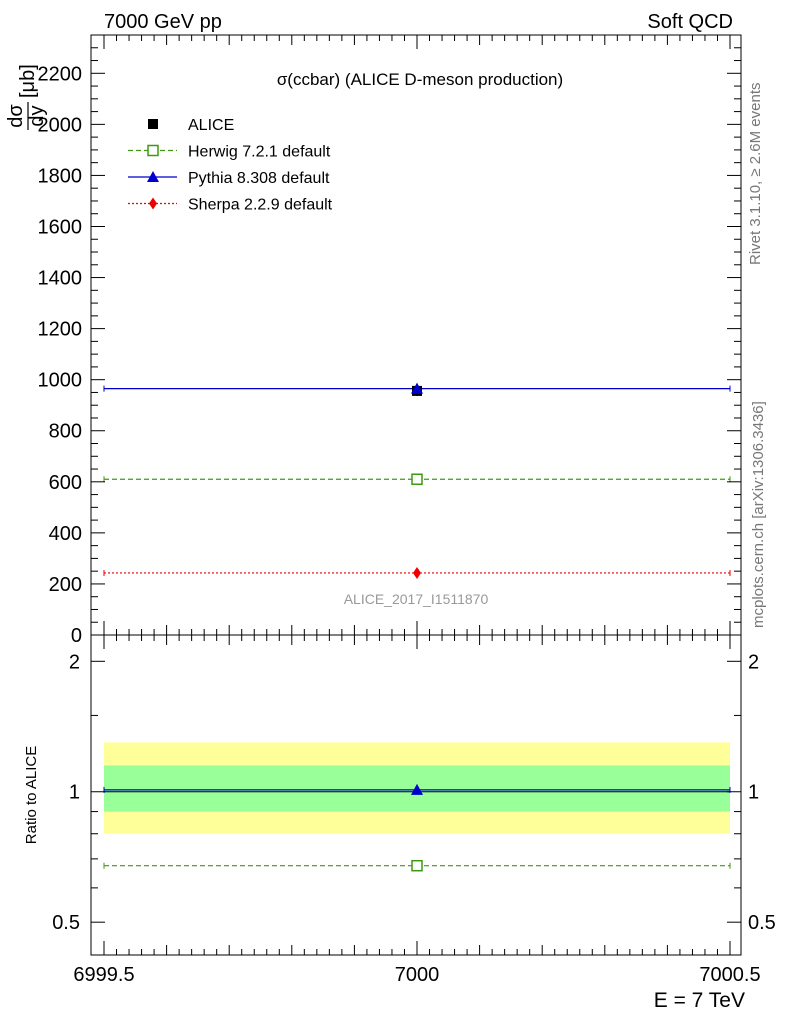 The width and height of the screenshot is (786, 1024). What do you see at coordinates (37, 115) in the screenshot?
I see `y-label-denominator: dy` at bounding box center [37, 115].